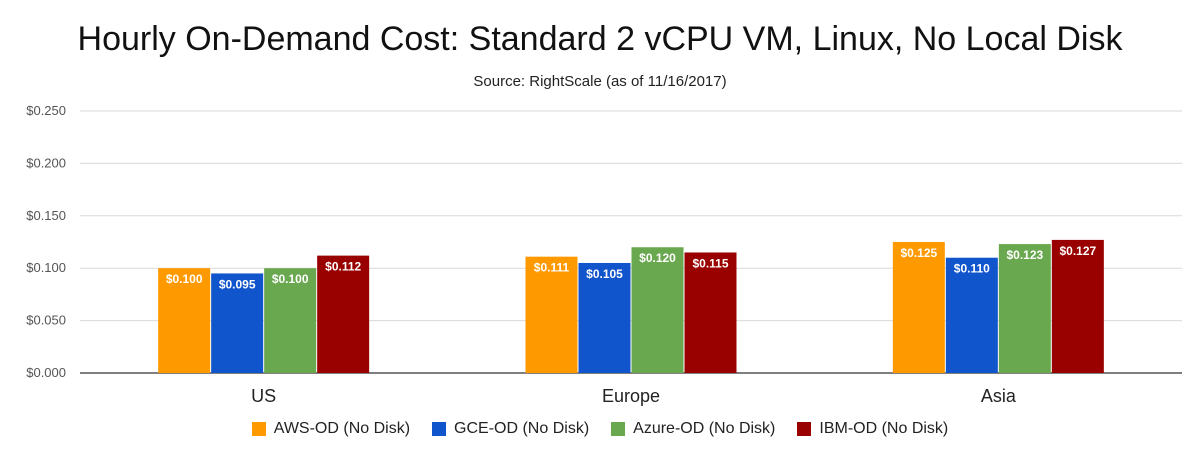  Describe the element at coordinates (710, 263) in the screenshot. I see `data-label: $0.115` at that location.